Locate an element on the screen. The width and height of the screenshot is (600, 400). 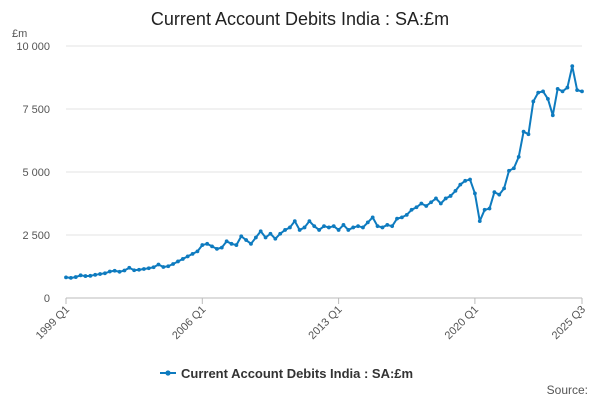
legend-label: Current Account Debits India : SA:£m is located at coordinates (297, 373).